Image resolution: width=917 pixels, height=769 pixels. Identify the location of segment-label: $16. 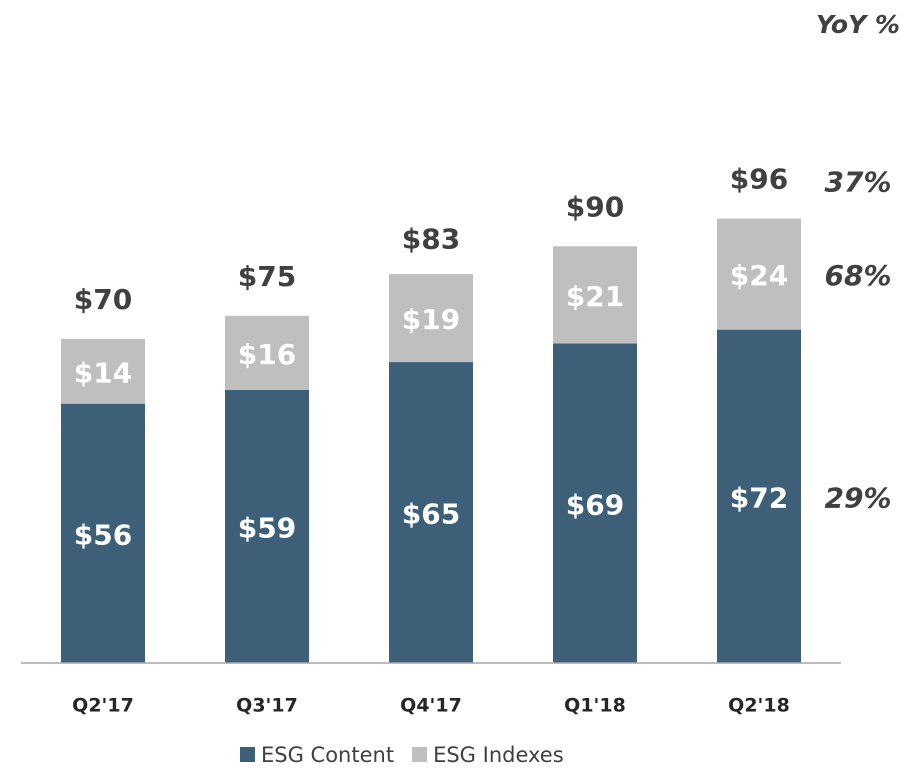
(267, 354).